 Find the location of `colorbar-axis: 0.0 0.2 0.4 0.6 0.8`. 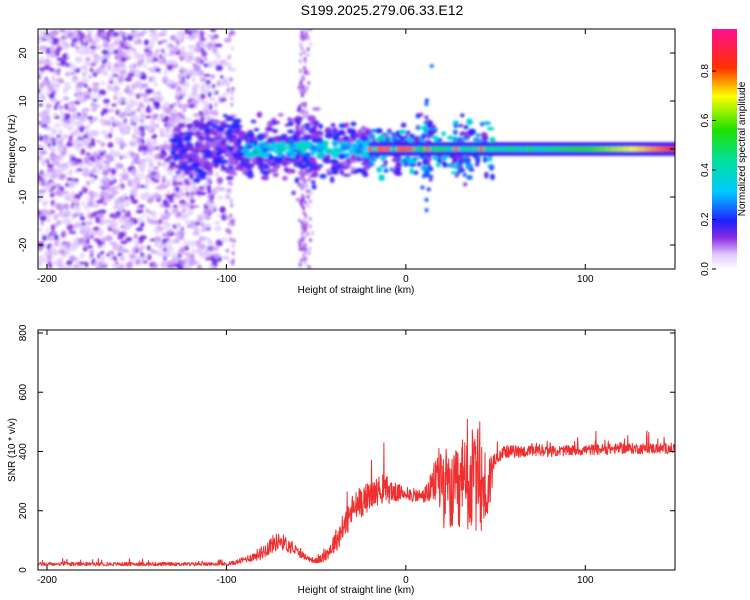

colorbar-axis: 0.0 0.2 0.4 0.6 0.8 is located at coordinates (708, 170).